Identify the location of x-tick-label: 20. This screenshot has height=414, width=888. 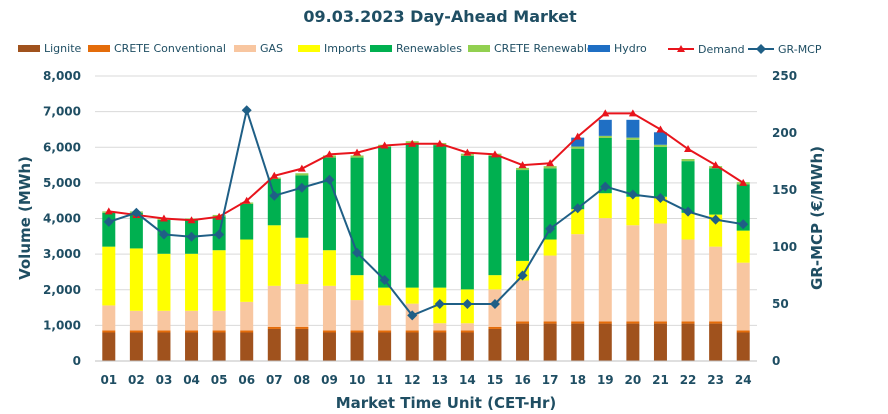
(633, 380).